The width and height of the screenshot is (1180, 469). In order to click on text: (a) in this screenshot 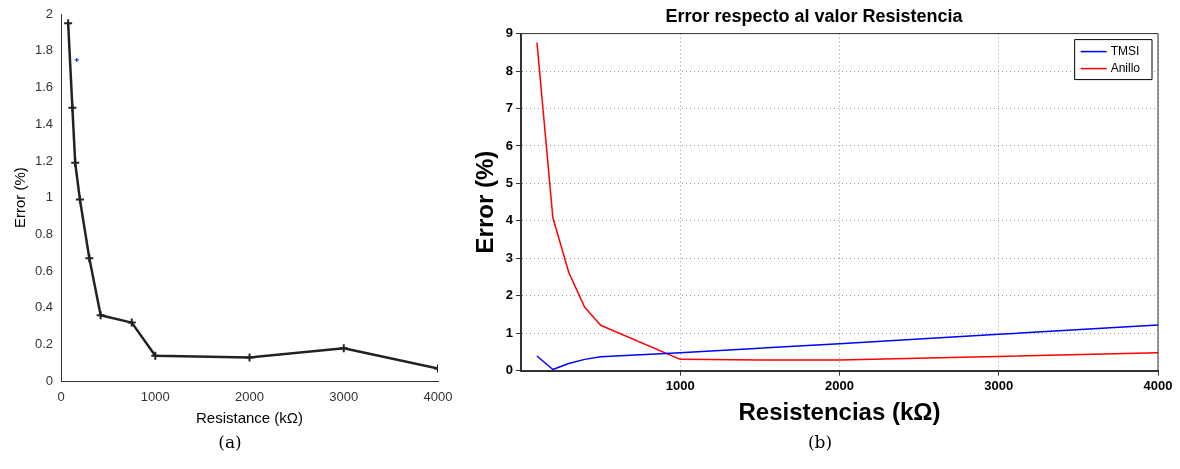, I will do `click(230, 442)`.